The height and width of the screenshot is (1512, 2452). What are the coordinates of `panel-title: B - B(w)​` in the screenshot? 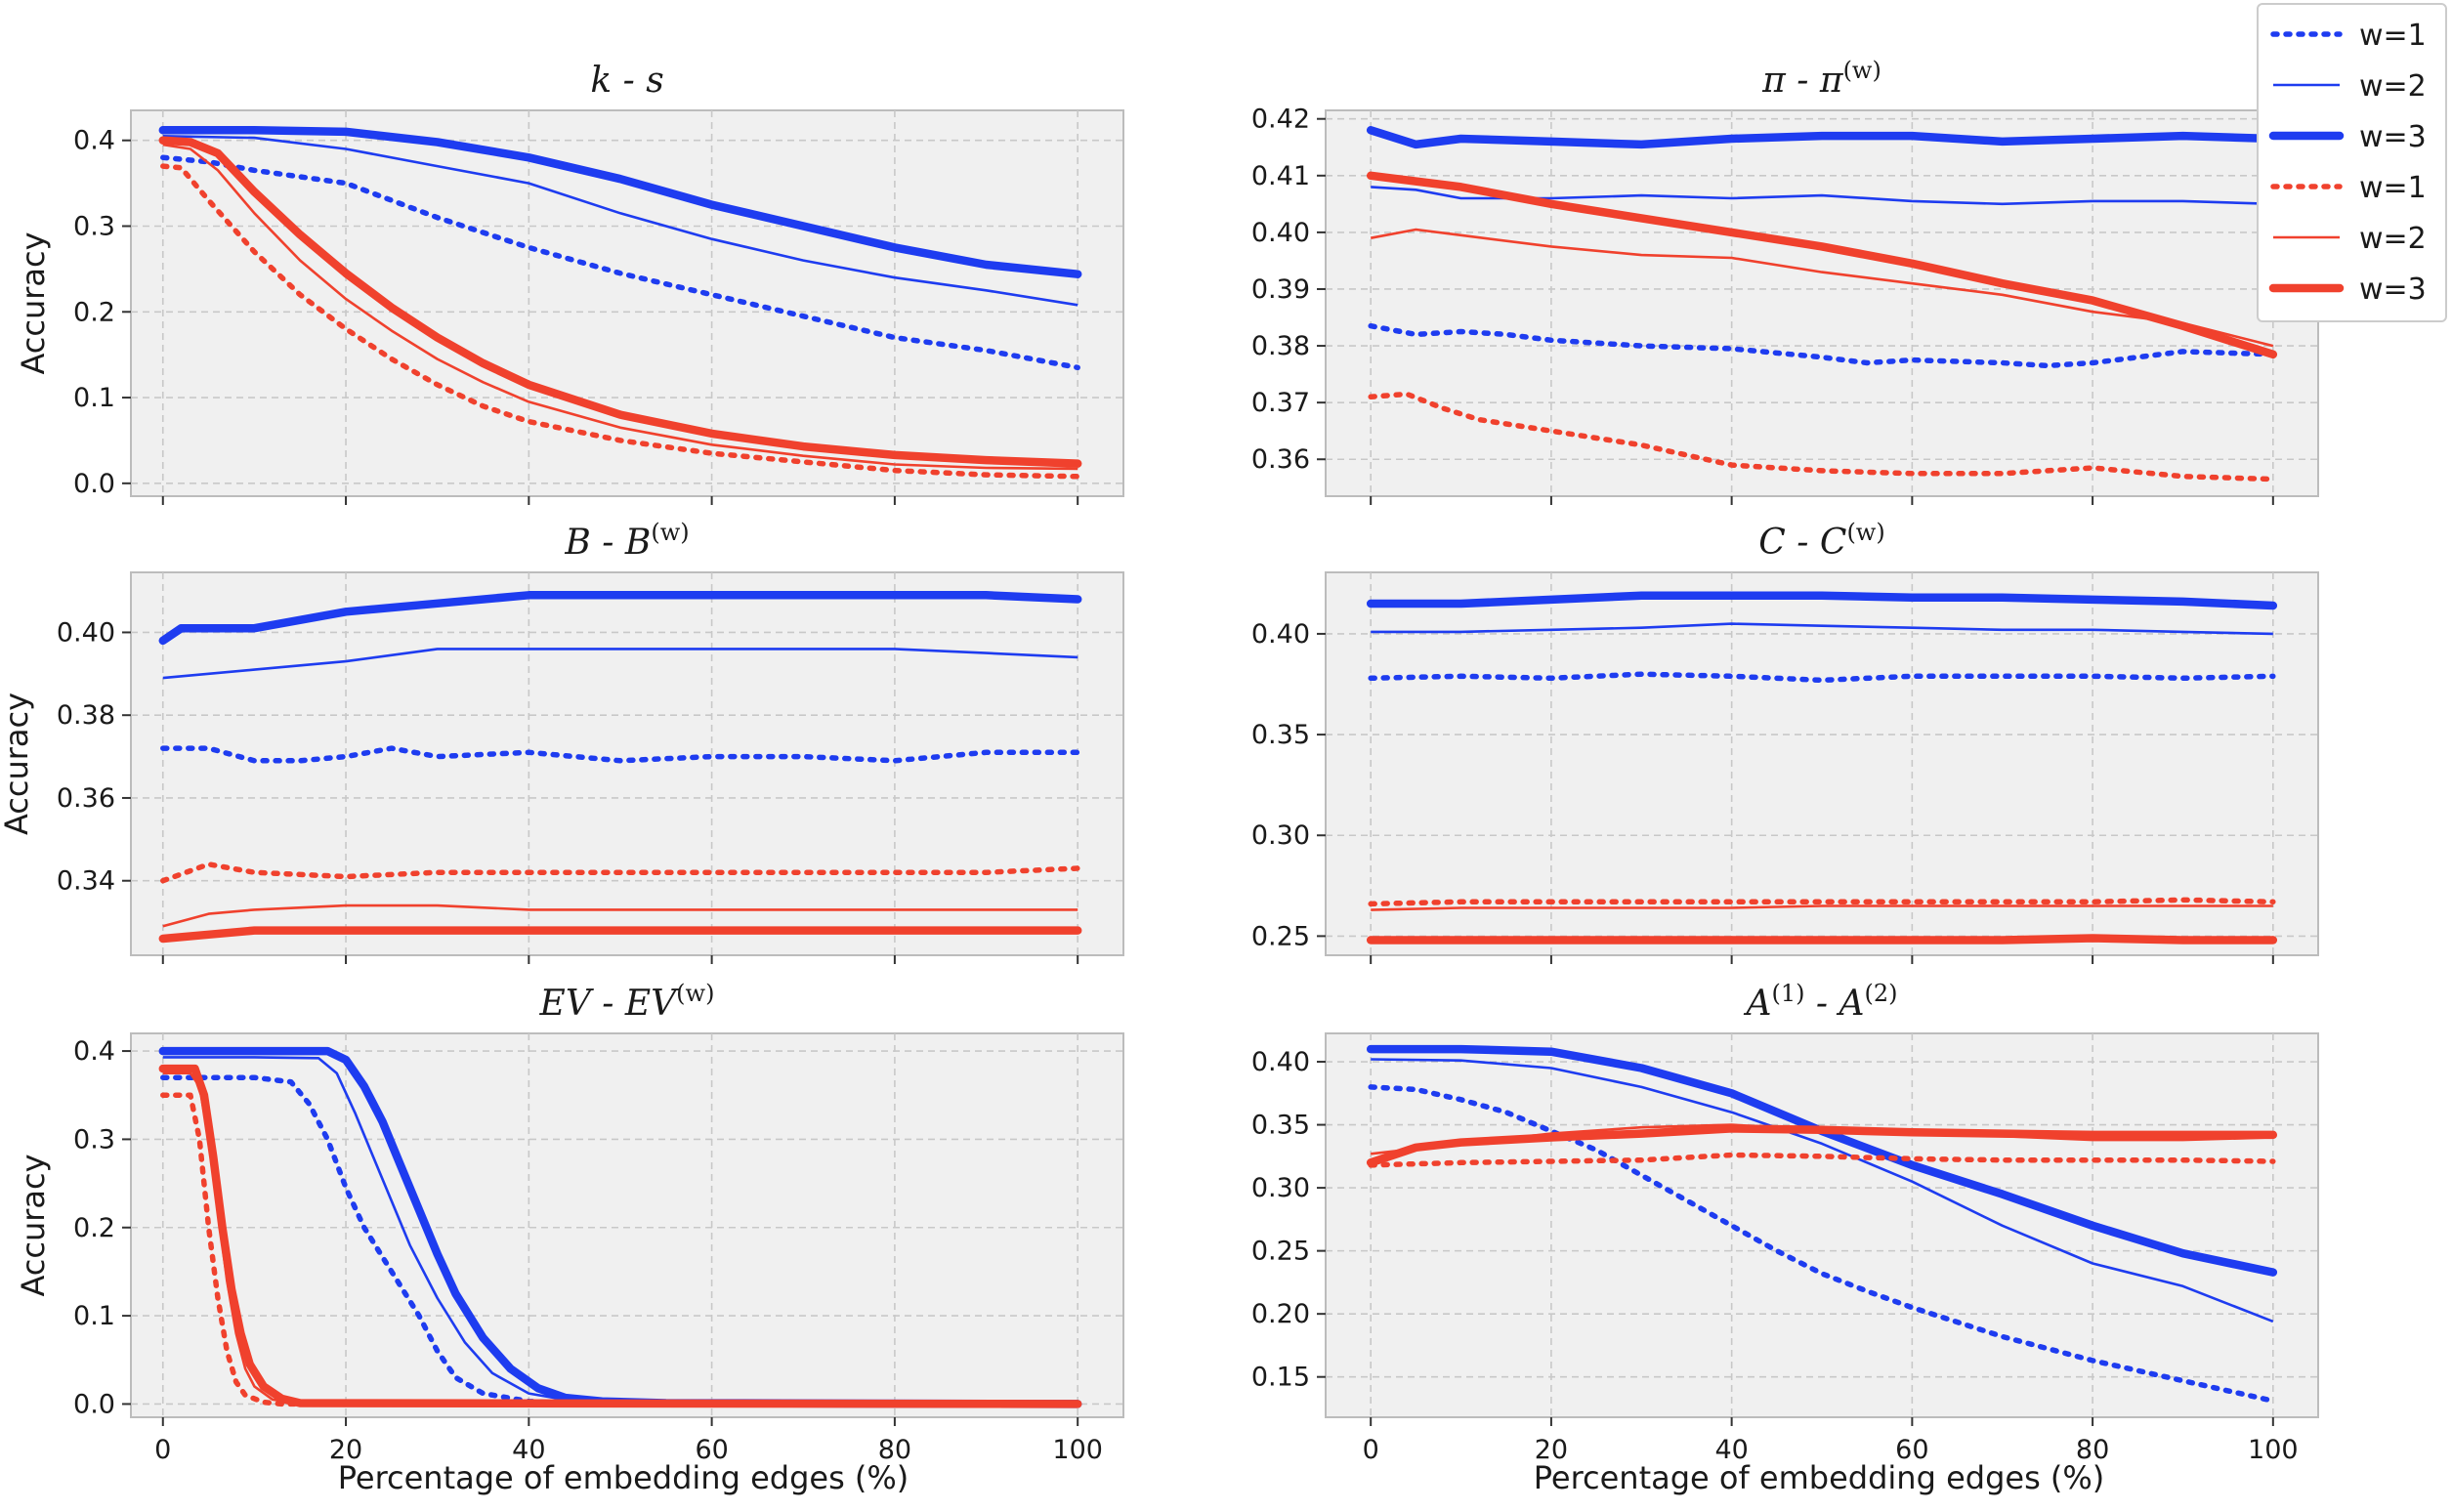 It's located at (627, 541).